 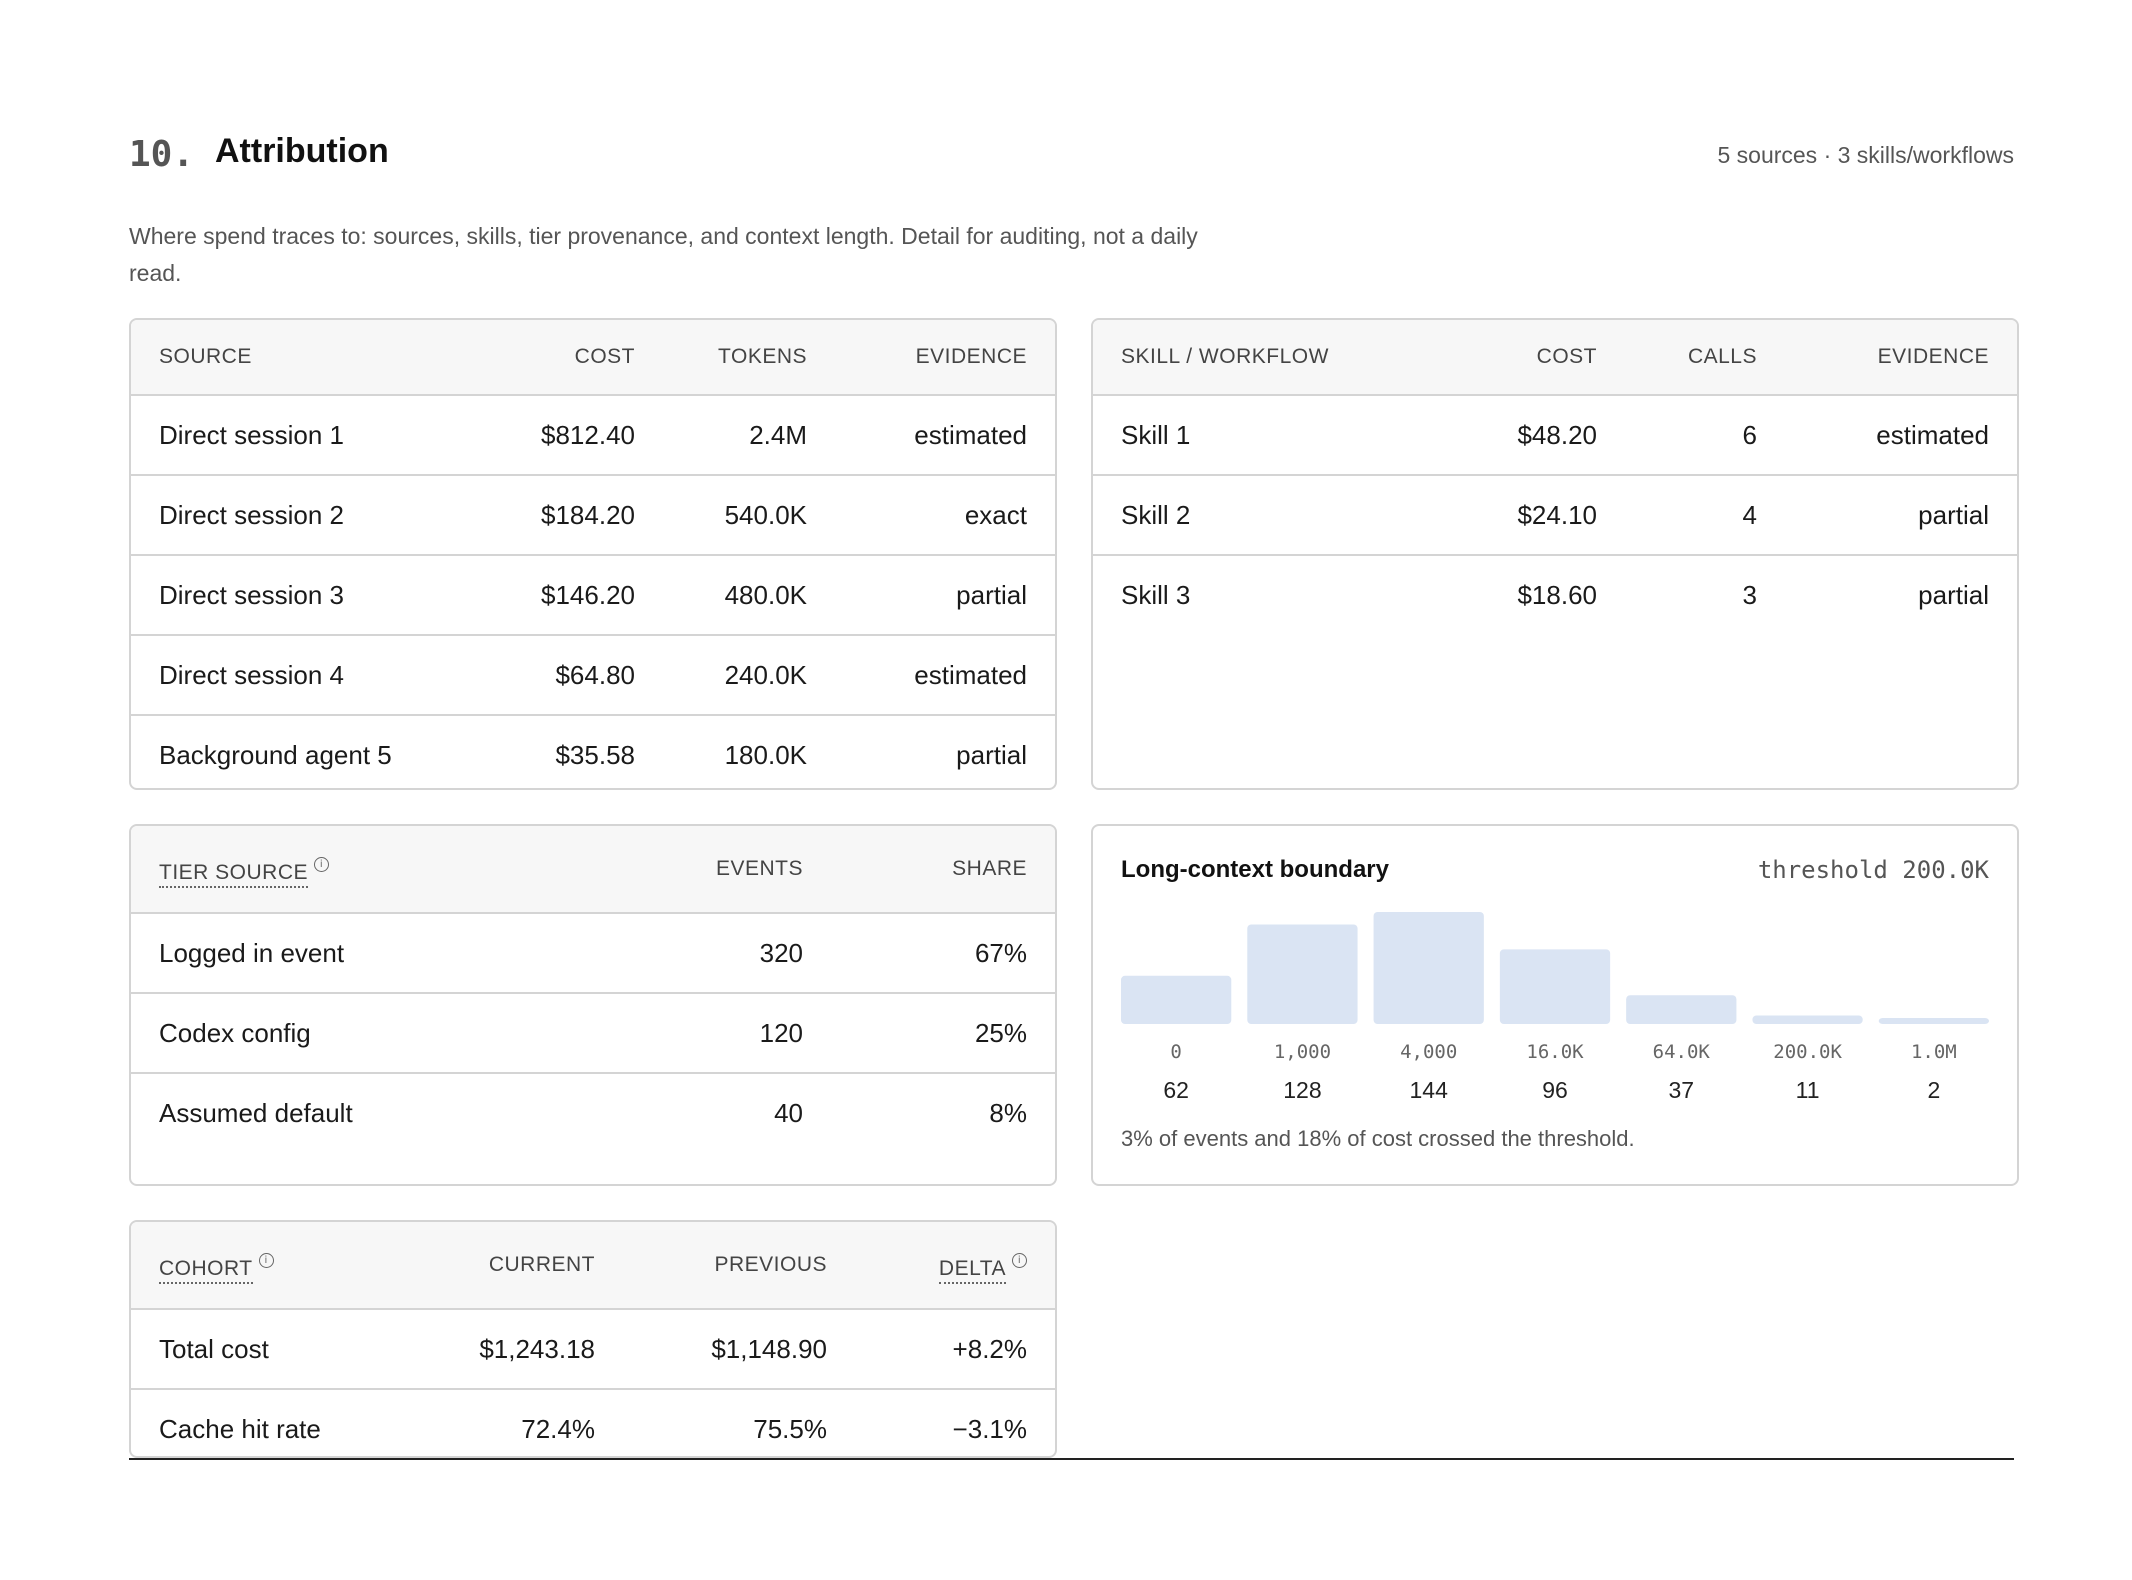 I want to click on skill-cost: $24.10, so click(x=1529, y=515).